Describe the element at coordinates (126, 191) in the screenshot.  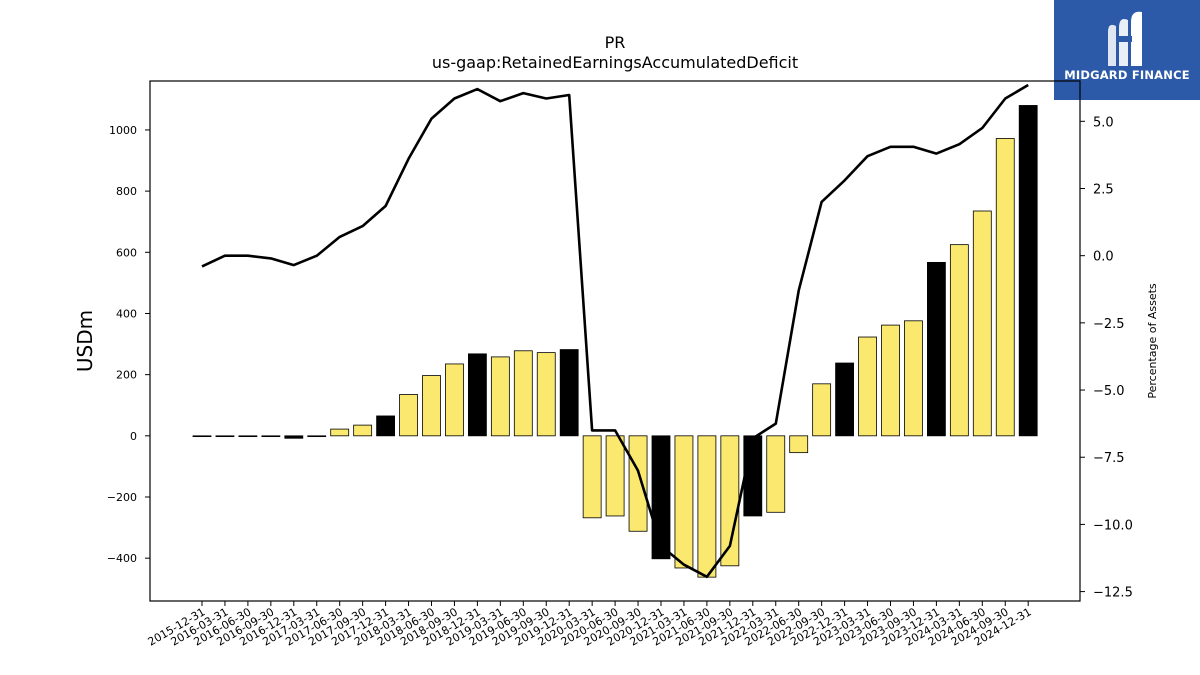
I see `y-tick-label: 800` at that location.